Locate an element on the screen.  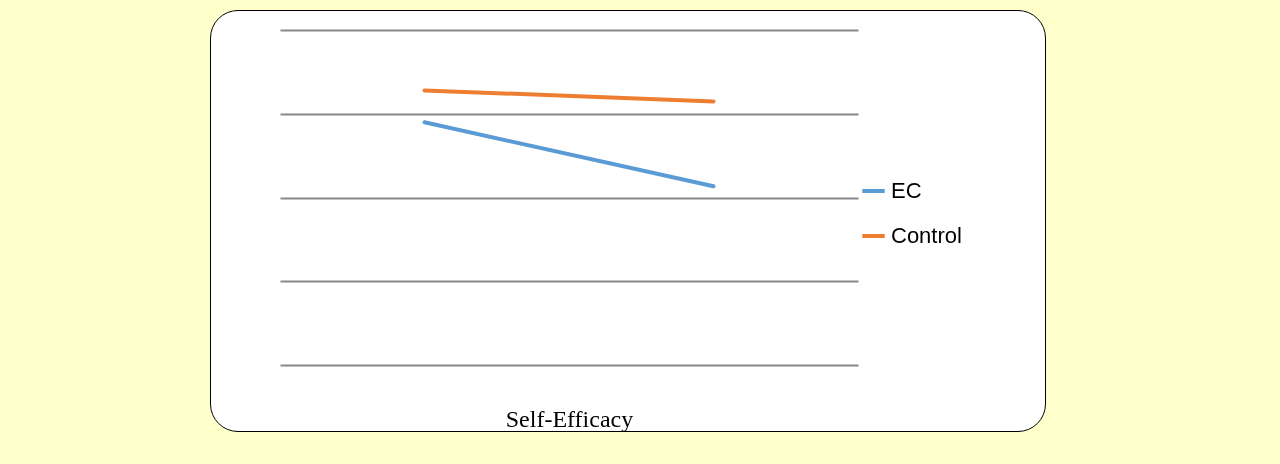
legend-label: Control is located at coordinates (926, 235).